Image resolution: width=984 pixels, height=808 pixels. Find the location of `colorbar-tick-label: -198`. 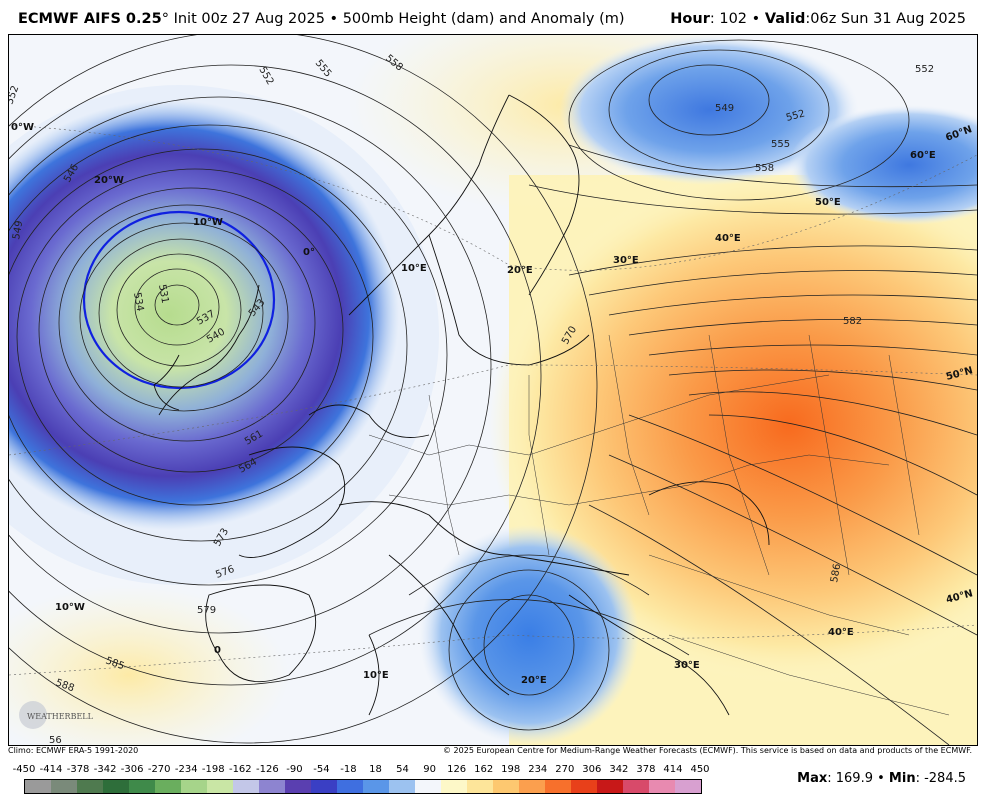

colorbar-tick-label: -198 is located at coordinates (213, 769).